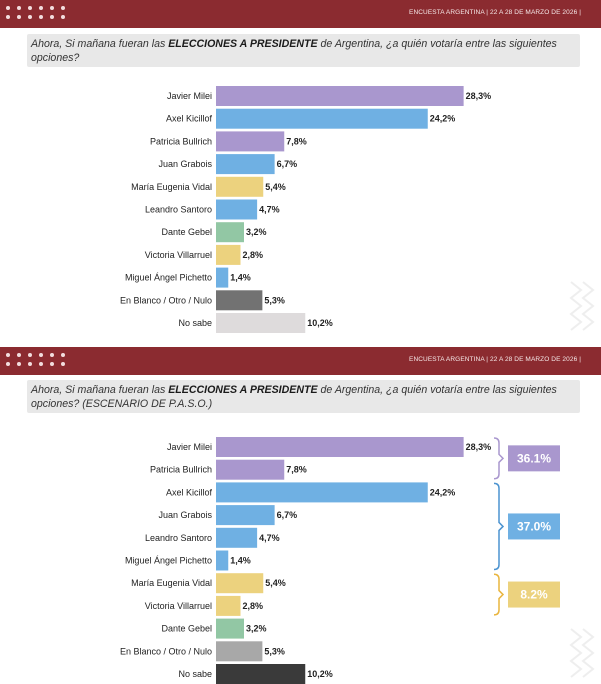 The height and width of the screenshot is (684, 601). I want to click on group-total-label: 36.1%, so click(534, 458).